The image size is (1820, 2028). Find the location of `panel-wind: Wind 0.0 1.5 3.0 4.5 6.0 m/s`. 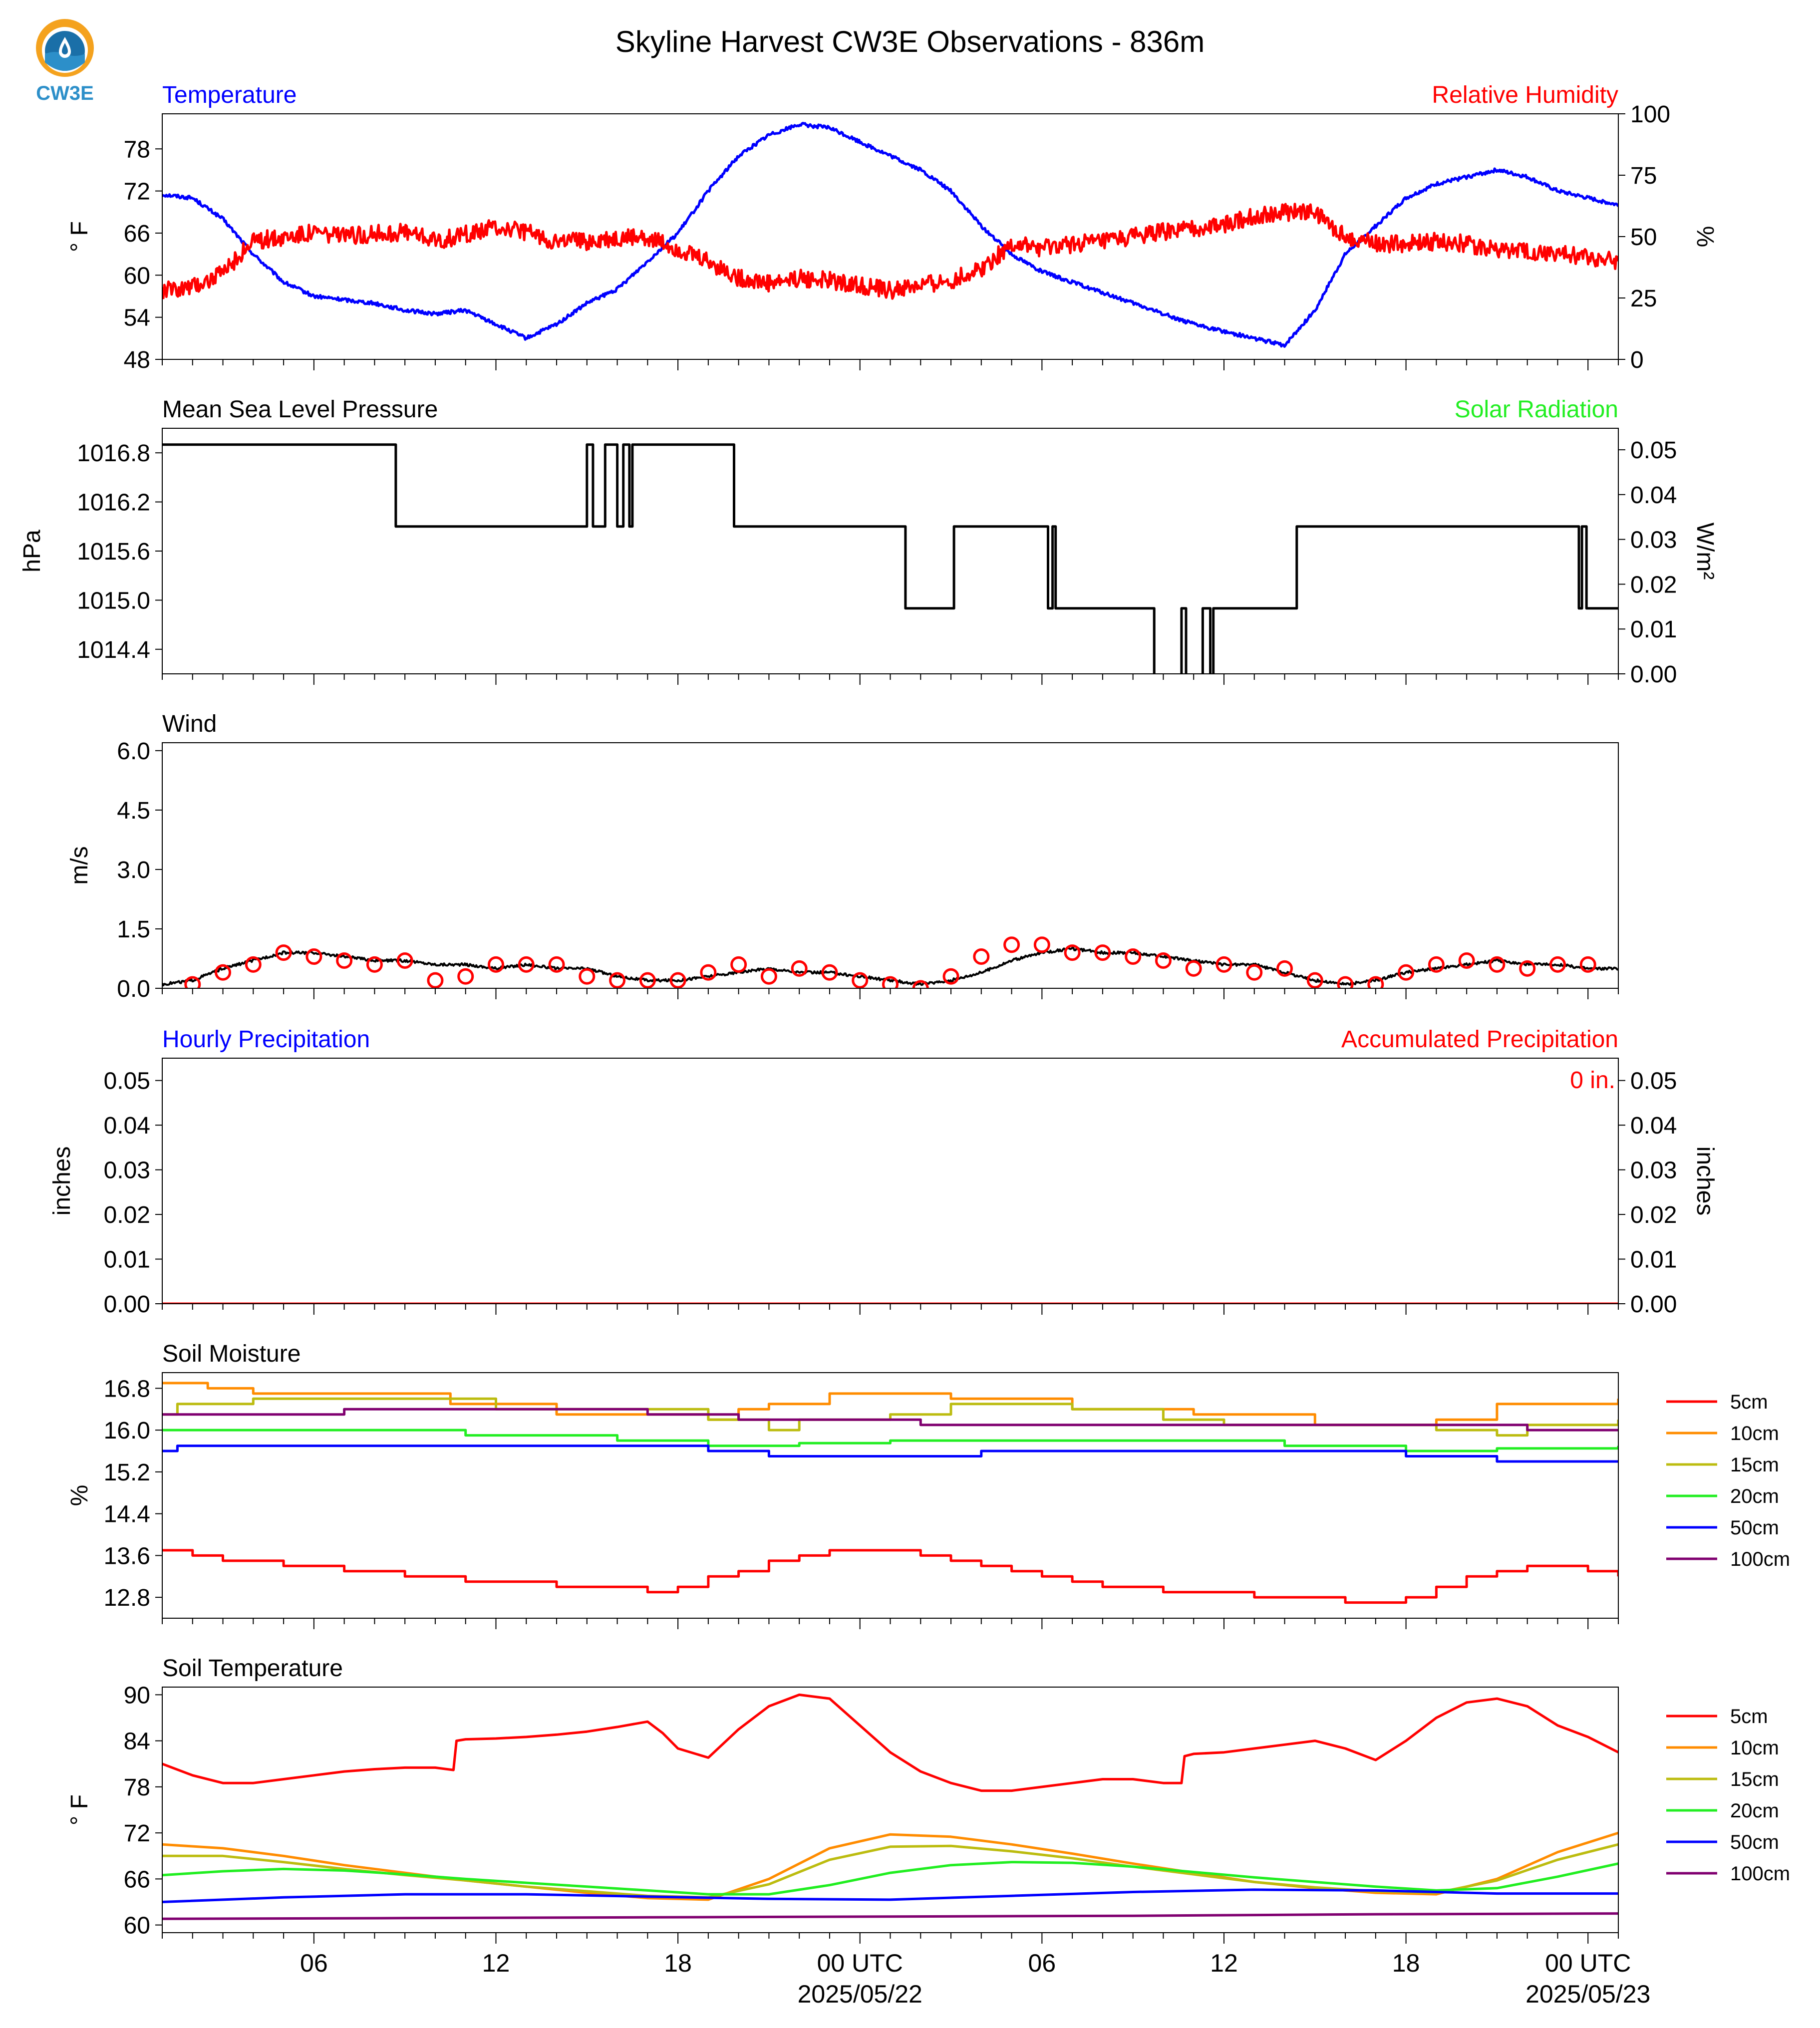

panel-wind: Wind 0.0 1.5 3.0 4.5 6.0 m/s is located at coordinates (842, 856).